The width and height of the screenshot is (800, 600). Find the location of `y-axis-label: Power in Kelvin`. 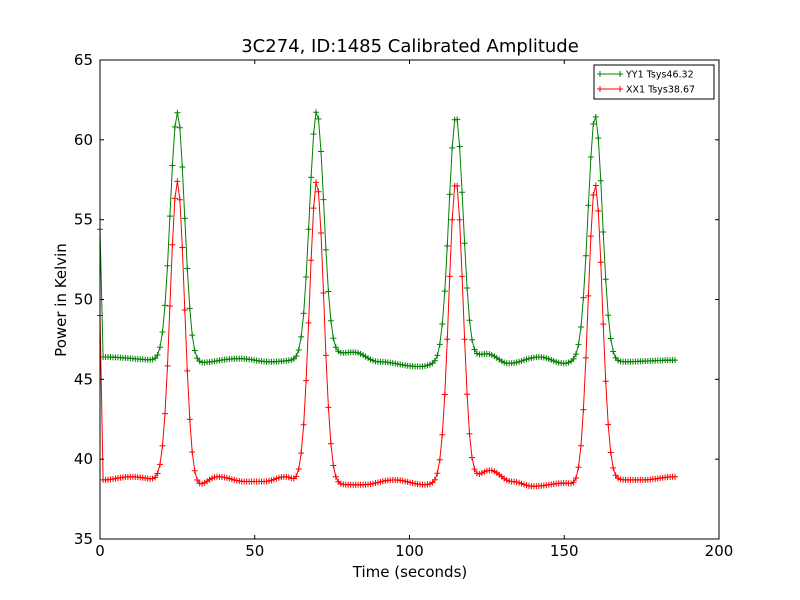

y-axis-label: Power in Kelvin is located at coordinates (61, 300).